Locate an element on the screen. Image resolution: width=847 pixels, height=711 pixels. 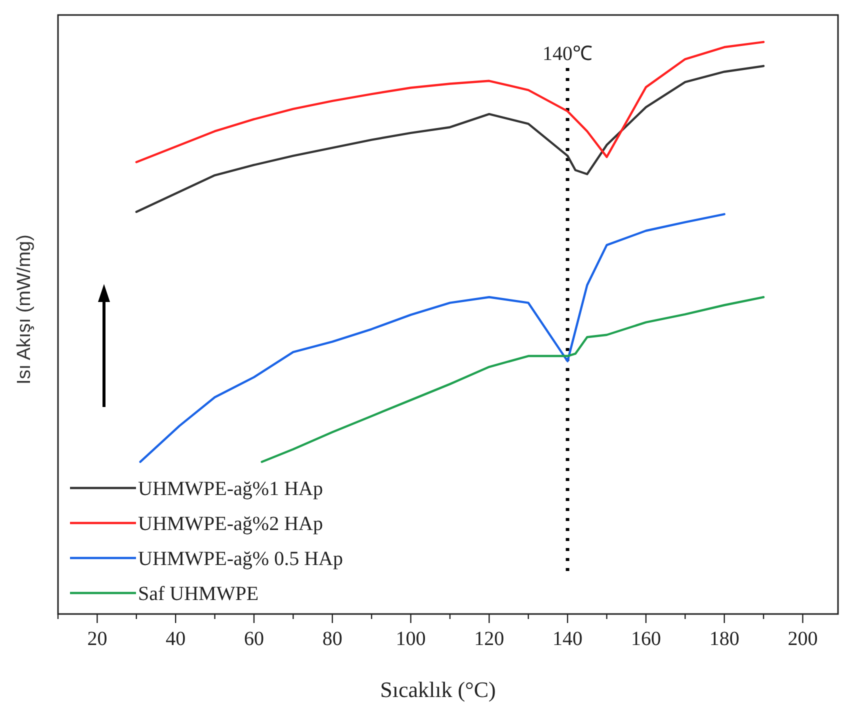
y-axis-title: Isı Akışı (mW/mg) is located at coordinates (24, 309).